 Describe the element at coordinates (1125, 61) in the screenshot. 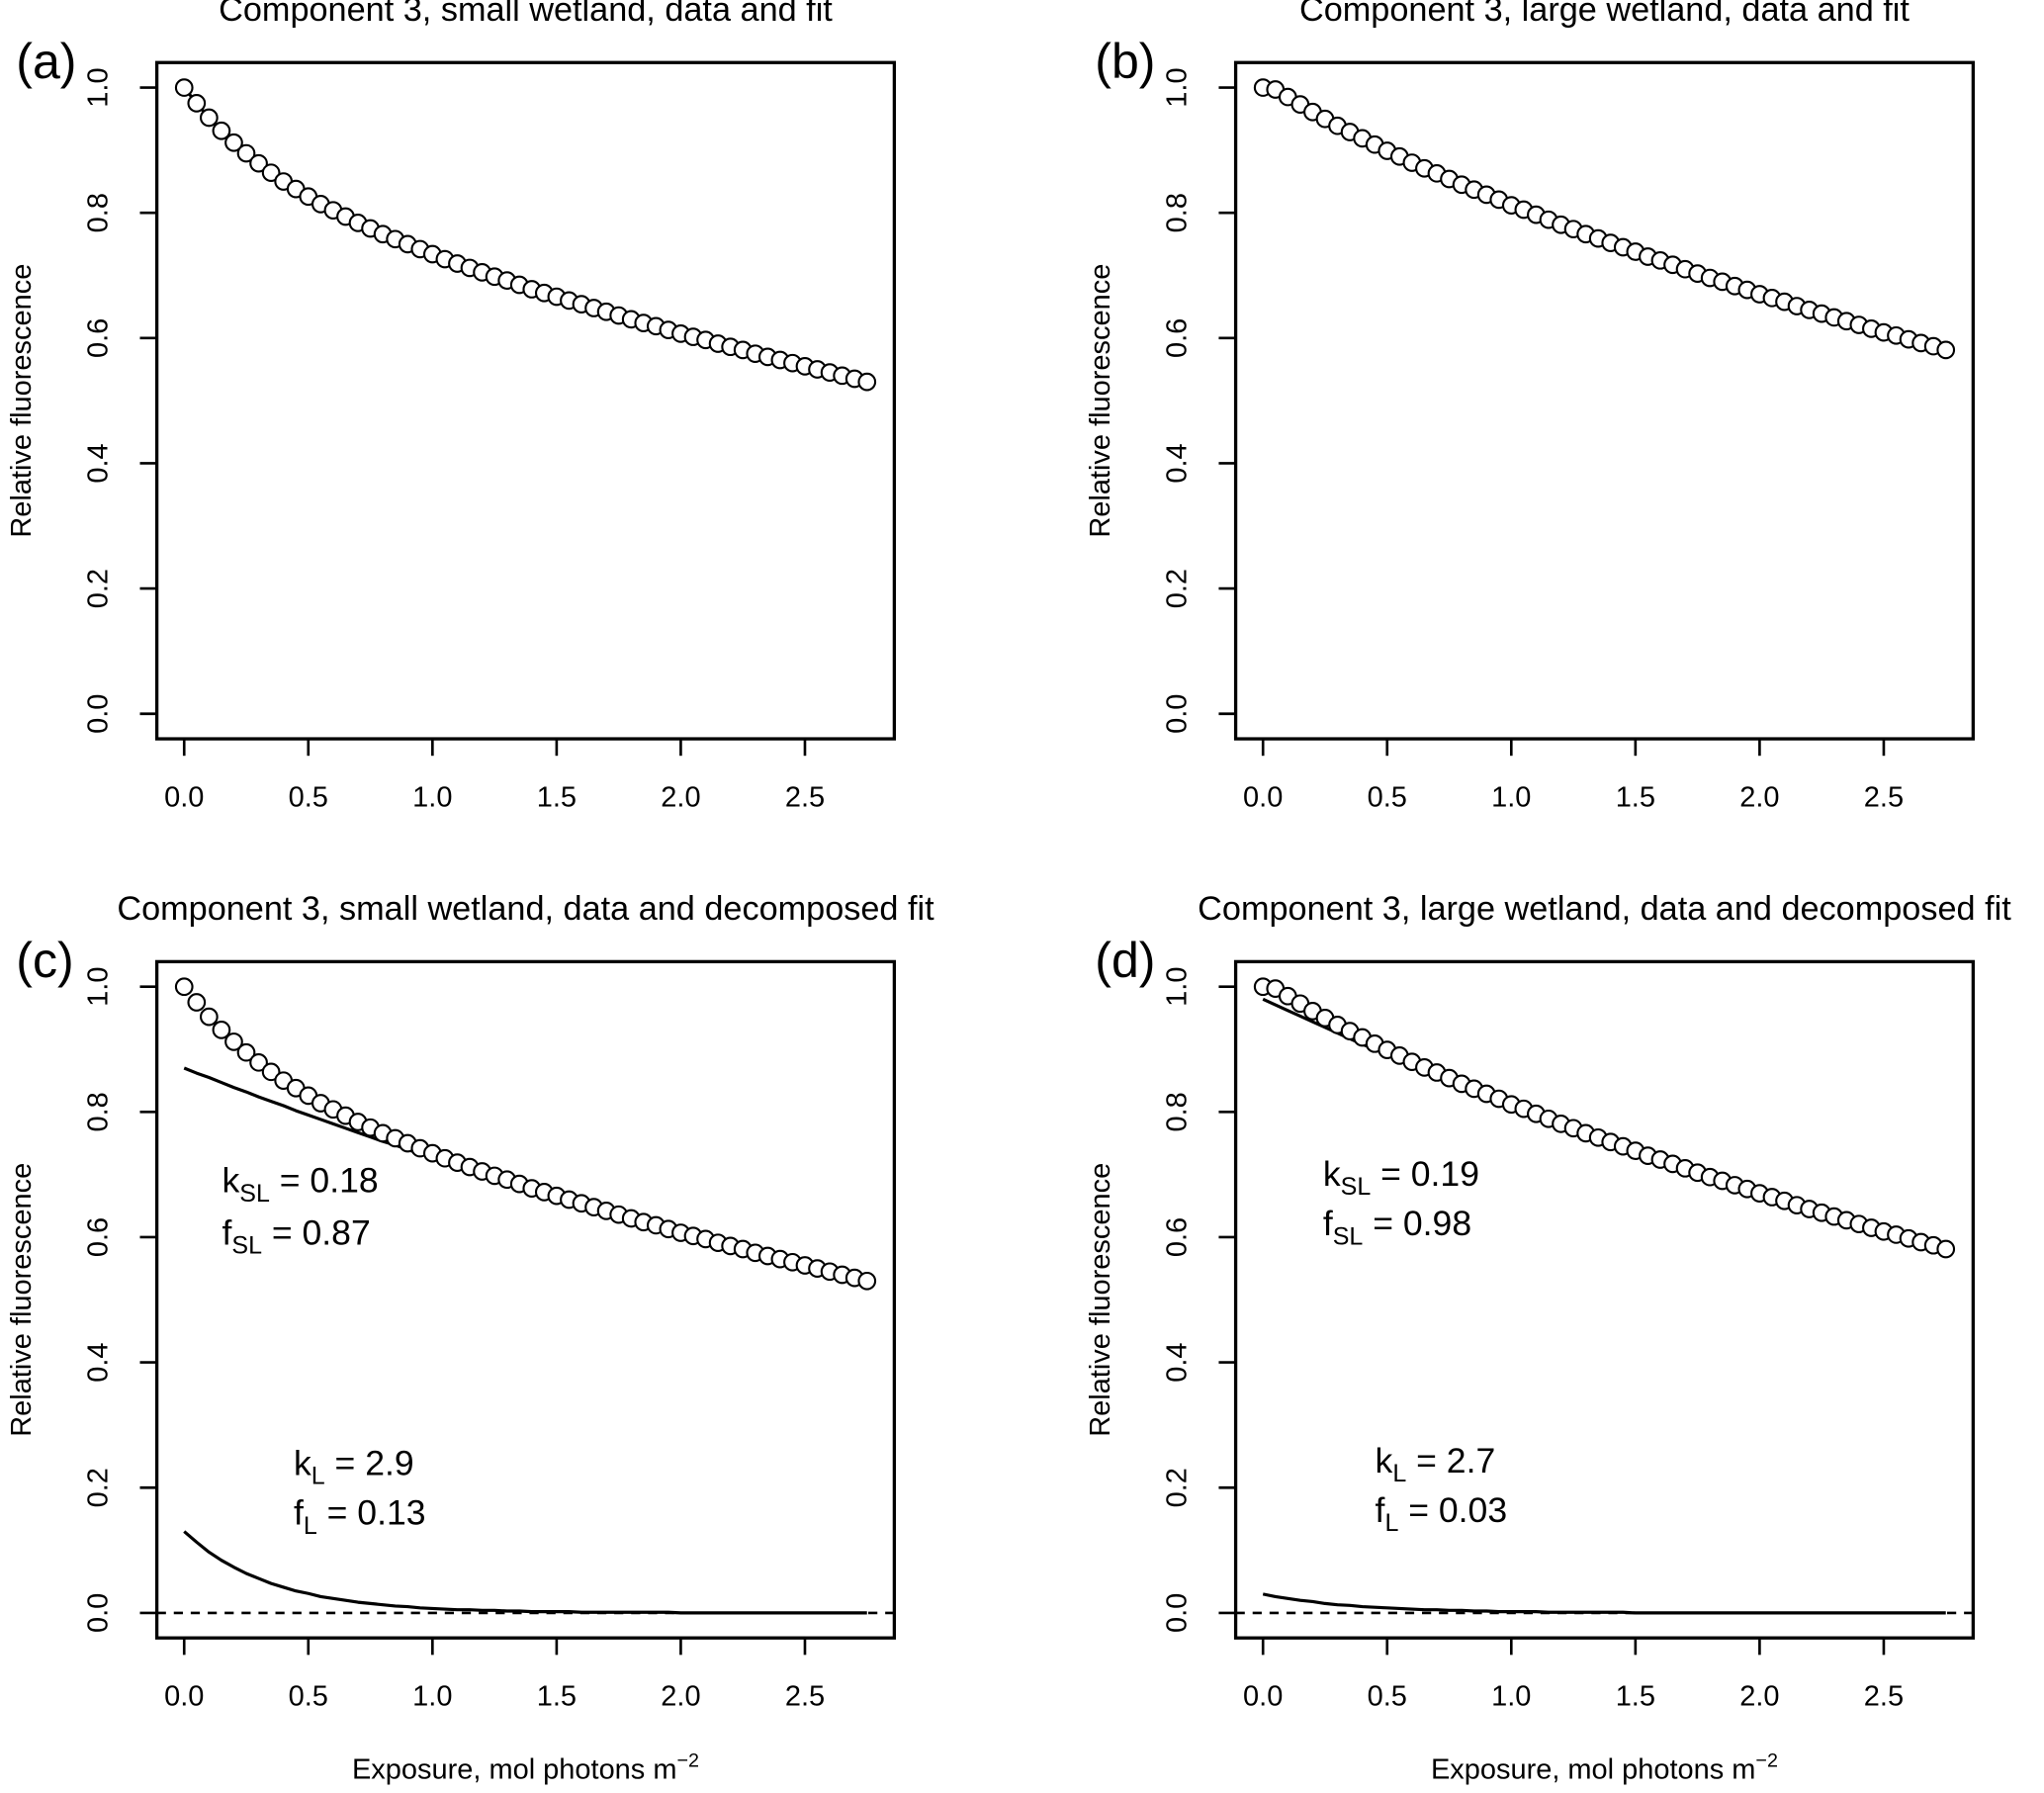

I see `panel-label: (b)` at that location.